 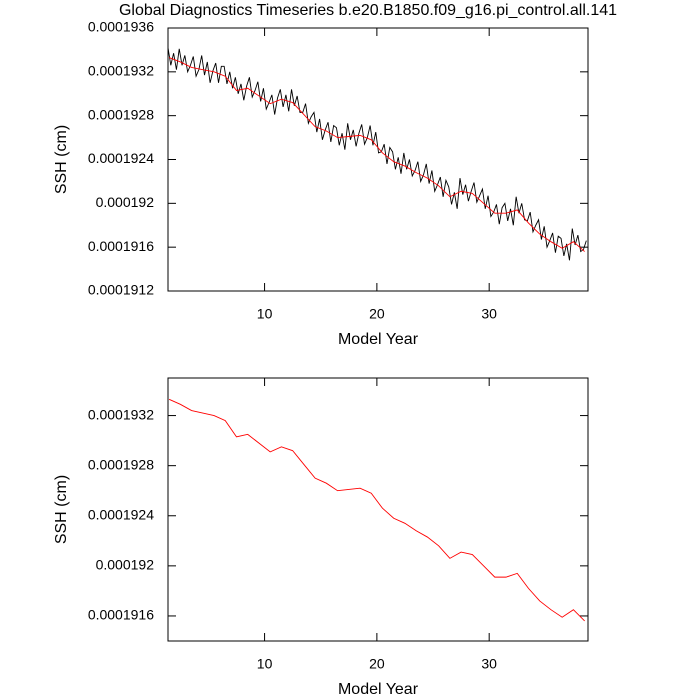 I want to click on y-tick-label: 0.0001912, so click(x=121, y=290).